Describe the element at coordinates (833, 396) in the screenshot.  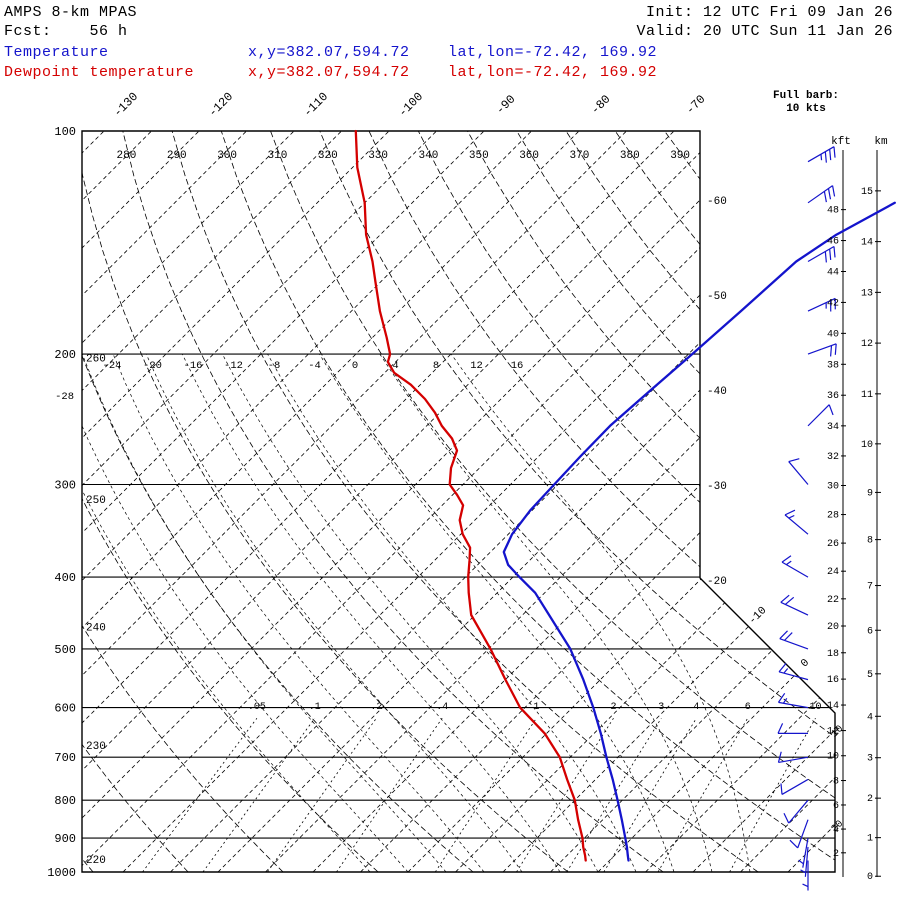
I see `kft-tick-label: 36` at that location.